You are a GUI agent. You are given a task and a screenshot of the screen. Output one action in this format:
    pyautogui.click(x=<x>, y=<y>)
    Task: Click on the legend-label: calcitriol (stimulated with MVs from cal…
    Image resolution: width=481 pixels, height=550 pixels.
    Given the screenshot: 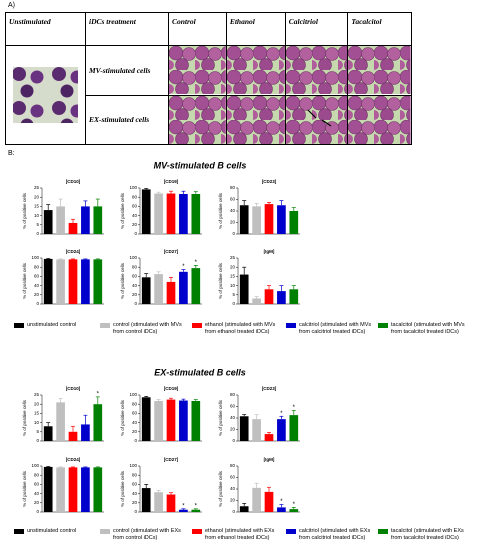 What is the action you would take?
    pyautogui.click(x=335, y=328)
    